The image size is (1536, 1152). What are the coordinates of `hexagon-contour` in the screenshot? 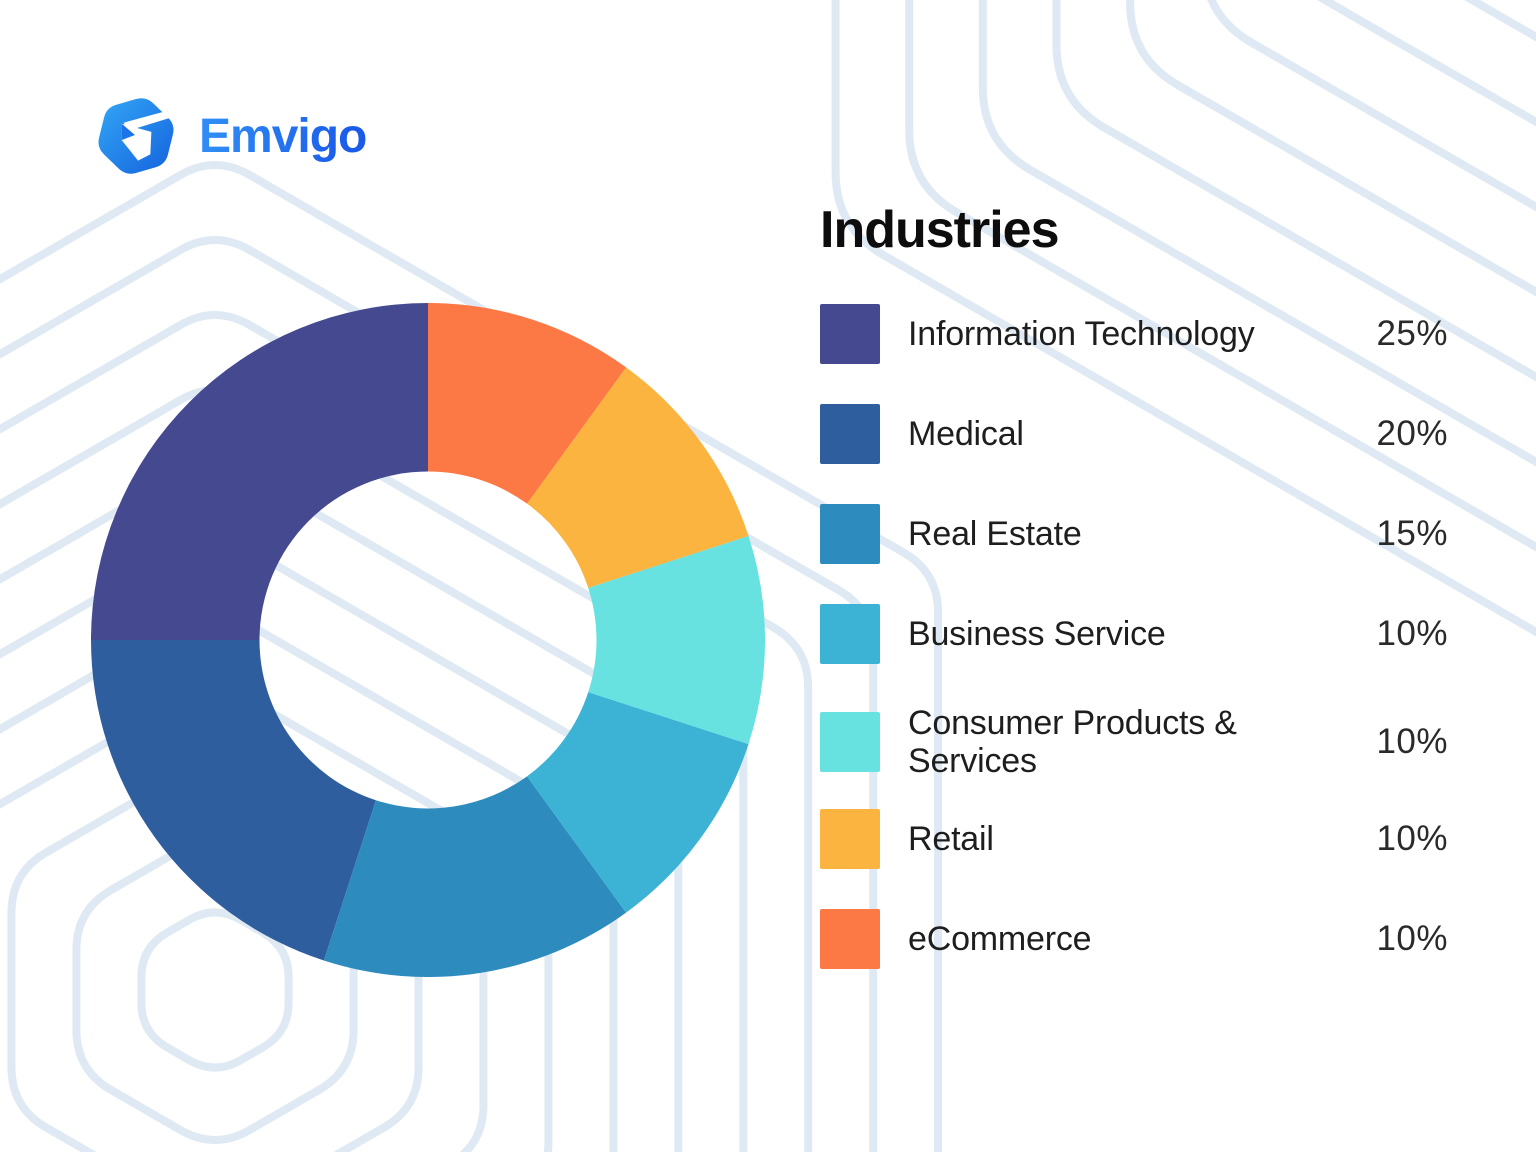 It's located at (1500, 21).